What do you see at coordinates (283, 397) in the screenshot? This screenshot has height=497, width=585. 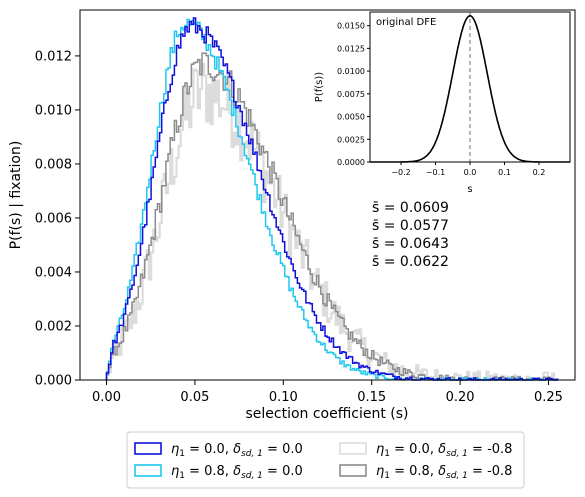 I see `main-x-tick-label: 0.10` at bounding box center [283, 397].